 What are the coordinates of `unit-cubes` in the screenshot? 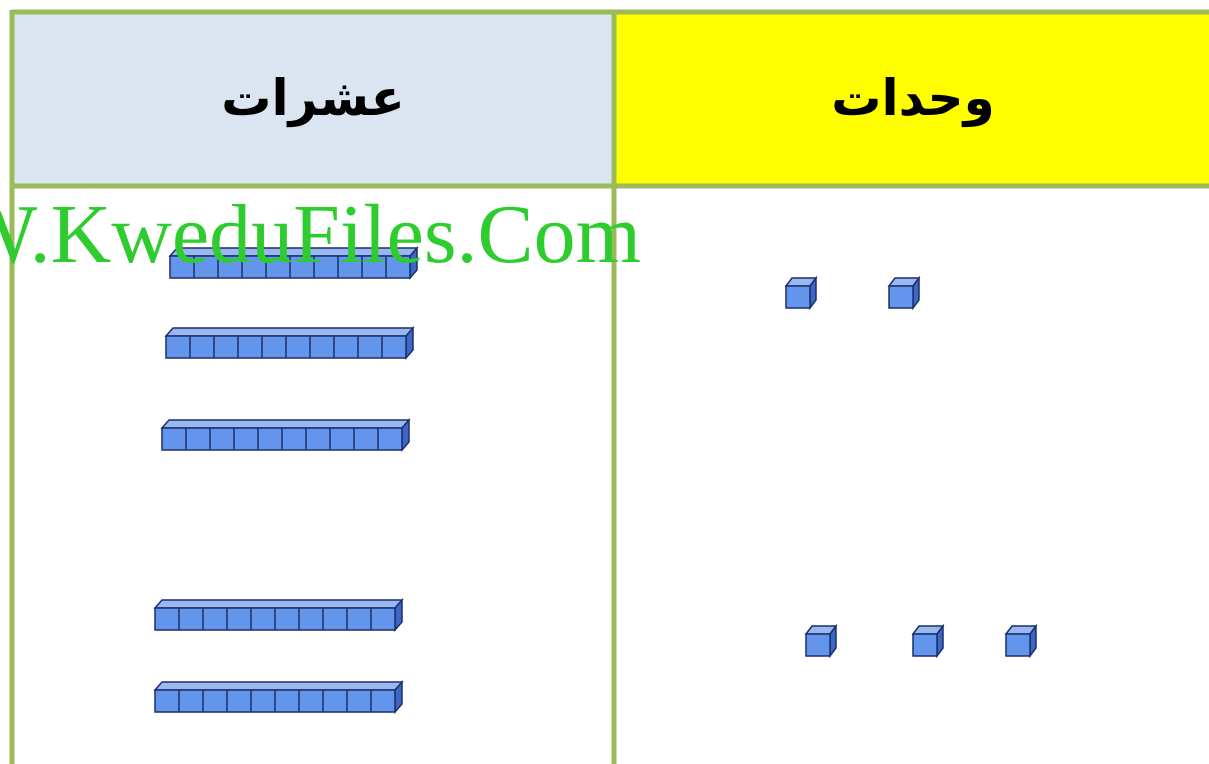 It's located at (911, 467).